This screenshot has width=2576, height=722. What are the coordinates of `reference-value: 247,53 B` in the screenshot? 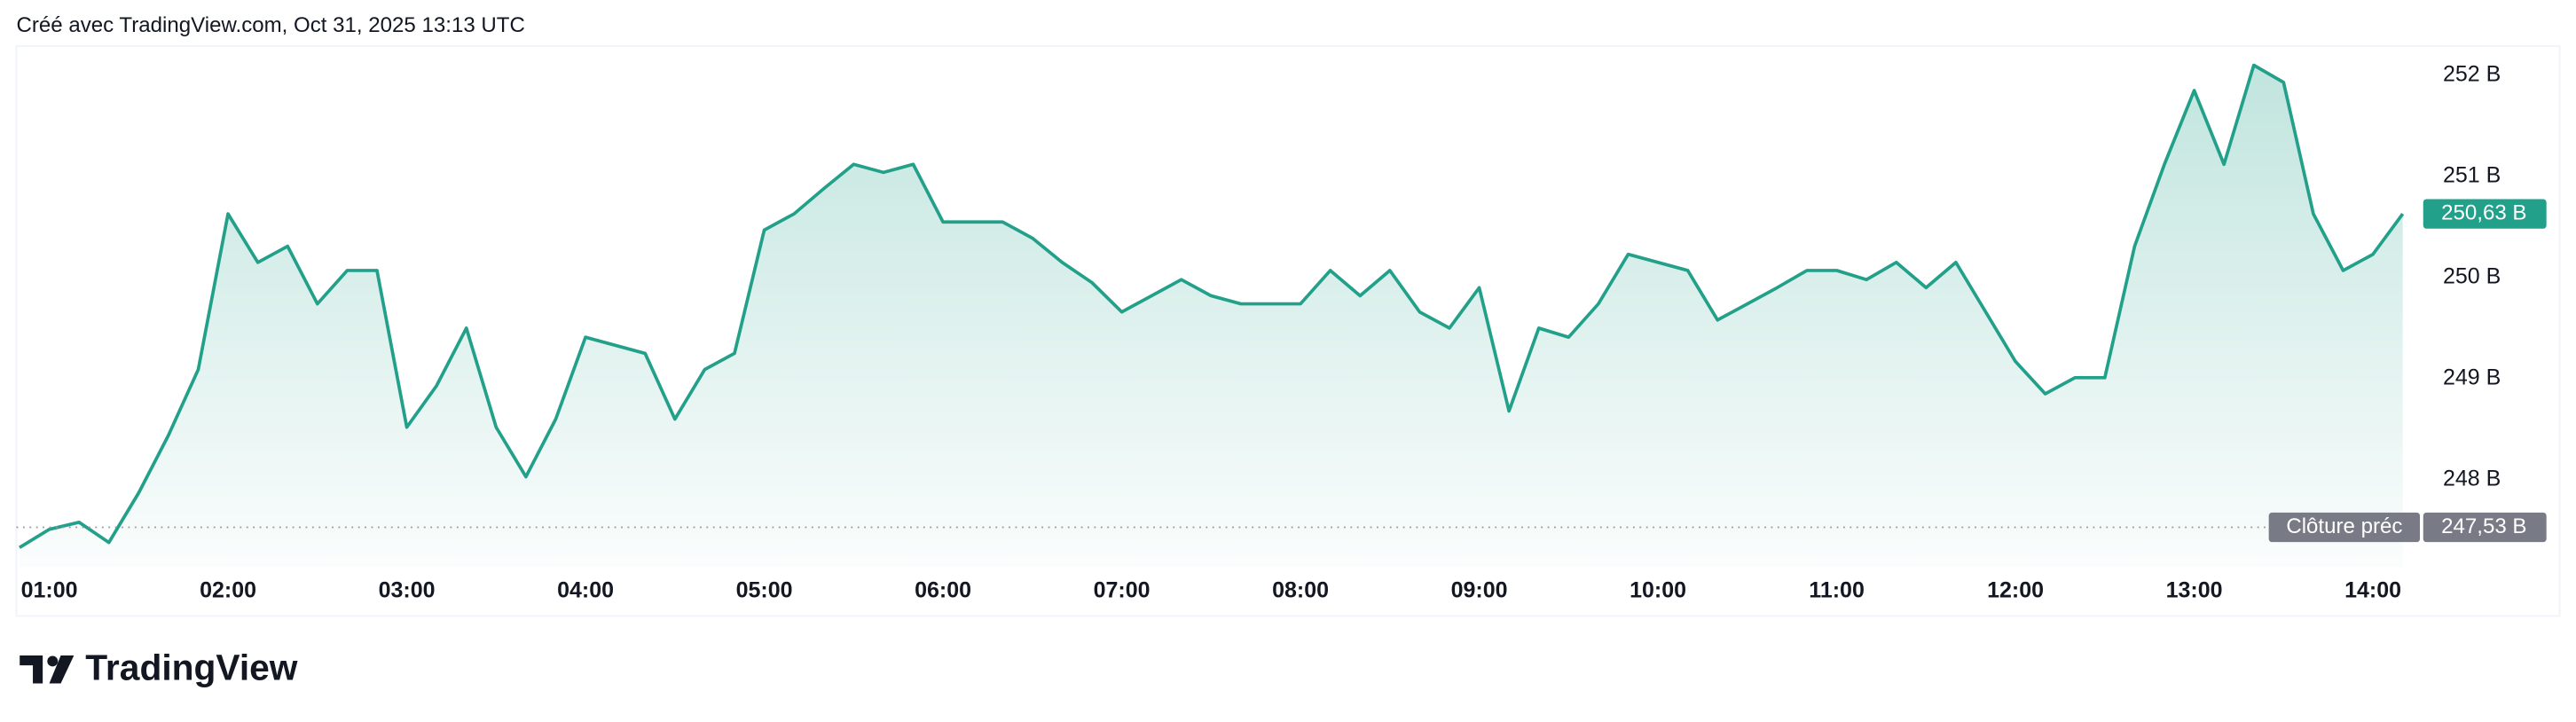 It's located at (2483, 526).